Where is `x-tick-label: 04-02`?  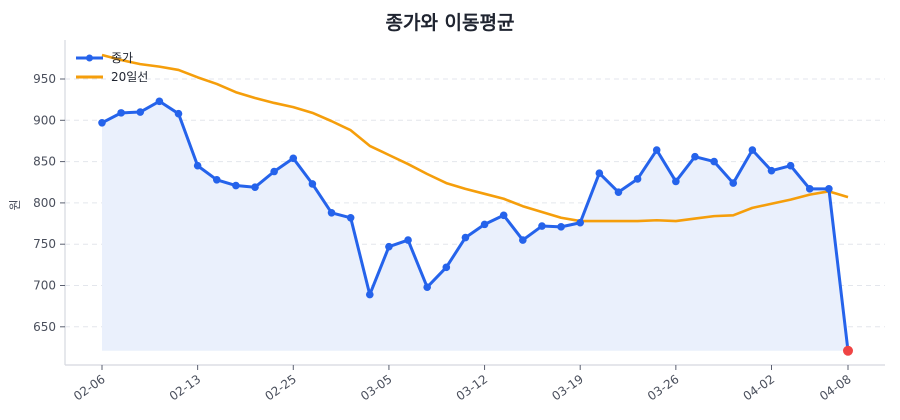
x-tick-label: 04-02 is located at coordinates (759, 387).